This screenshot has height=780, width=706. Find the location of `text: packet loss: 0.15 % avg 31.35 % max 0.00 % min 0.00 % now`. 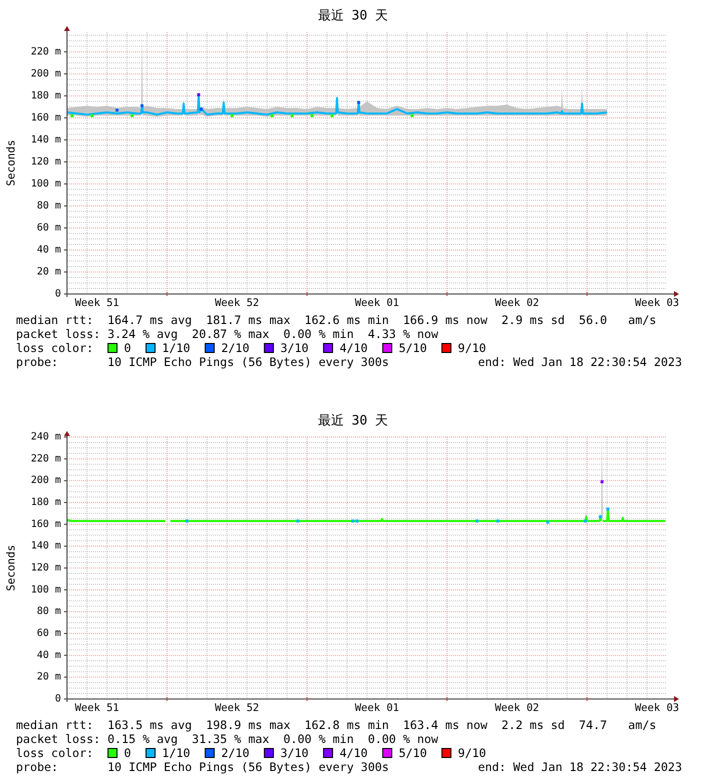

text: packet loss: 0.15 % avg 31.35 % max 0.00 % min 0.00 % now is located at coordinates (228, 739).